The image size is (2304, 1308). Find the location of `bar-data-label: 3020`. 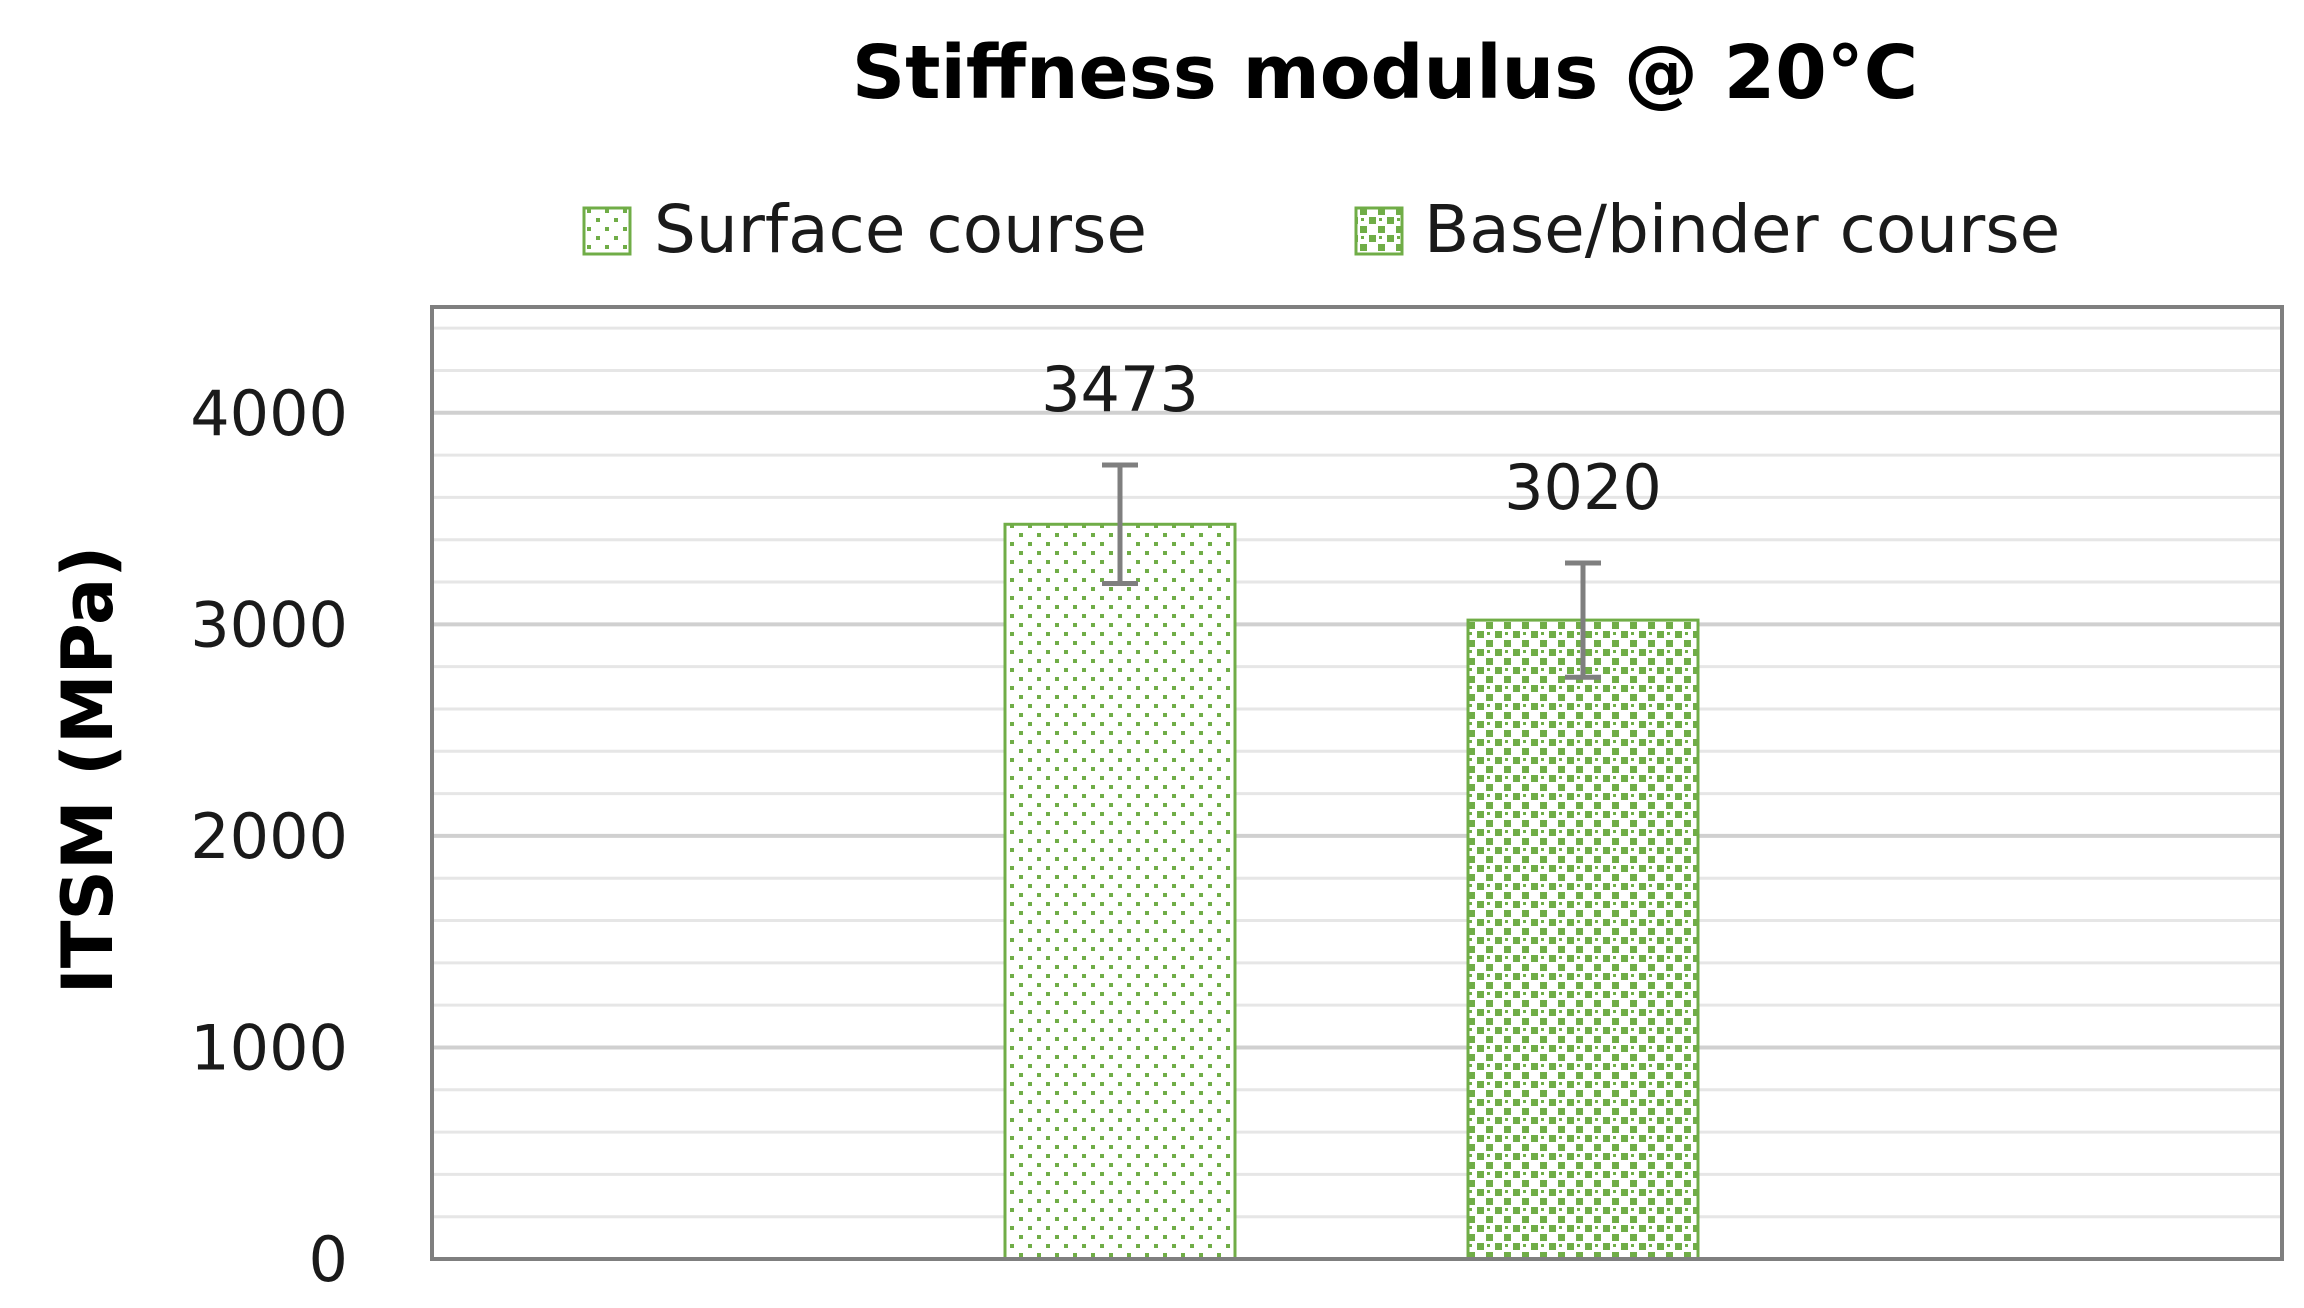

bar-data-label: 3020 is located at coordinates (1583, 487).